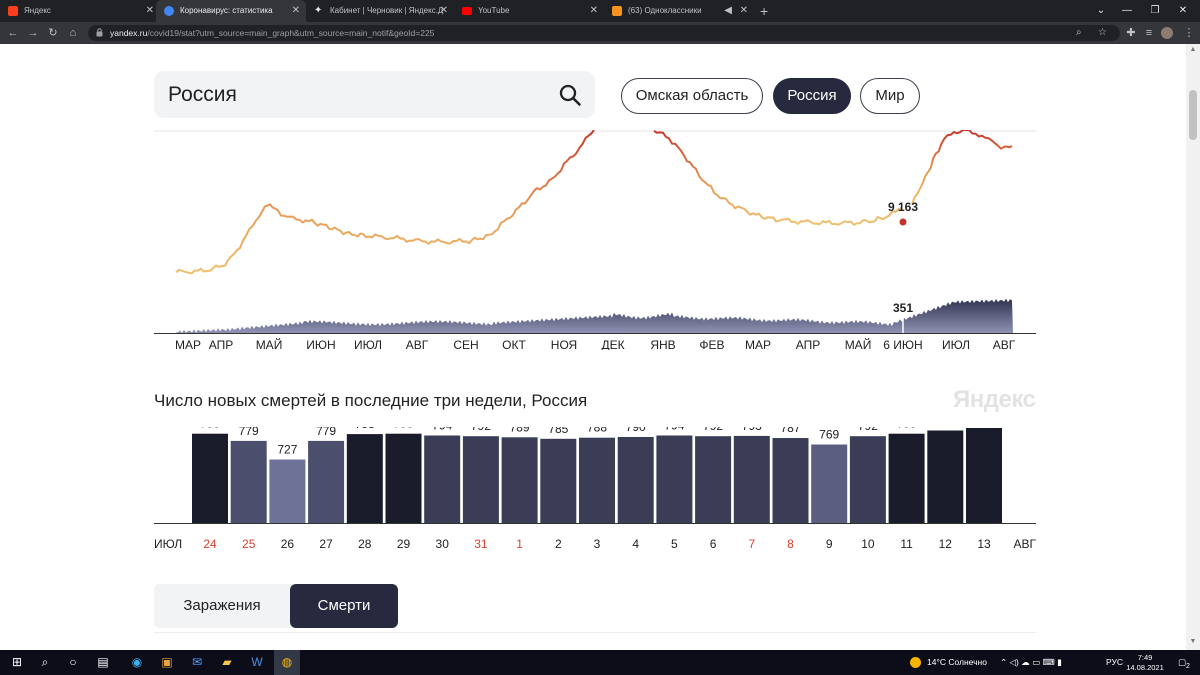 This screenshot has width=1200, height=675. What do you see at coordinates (778, 178) in the screenshot?
I see `cases-line-winter` at bounding box center [778, 178].